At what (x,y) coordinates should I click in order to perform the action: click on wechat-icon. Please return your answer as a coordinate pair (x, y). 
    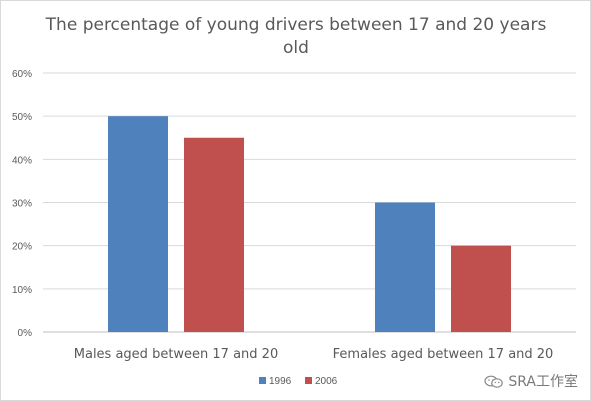
    Looking at the image, I should click on (494, 381).